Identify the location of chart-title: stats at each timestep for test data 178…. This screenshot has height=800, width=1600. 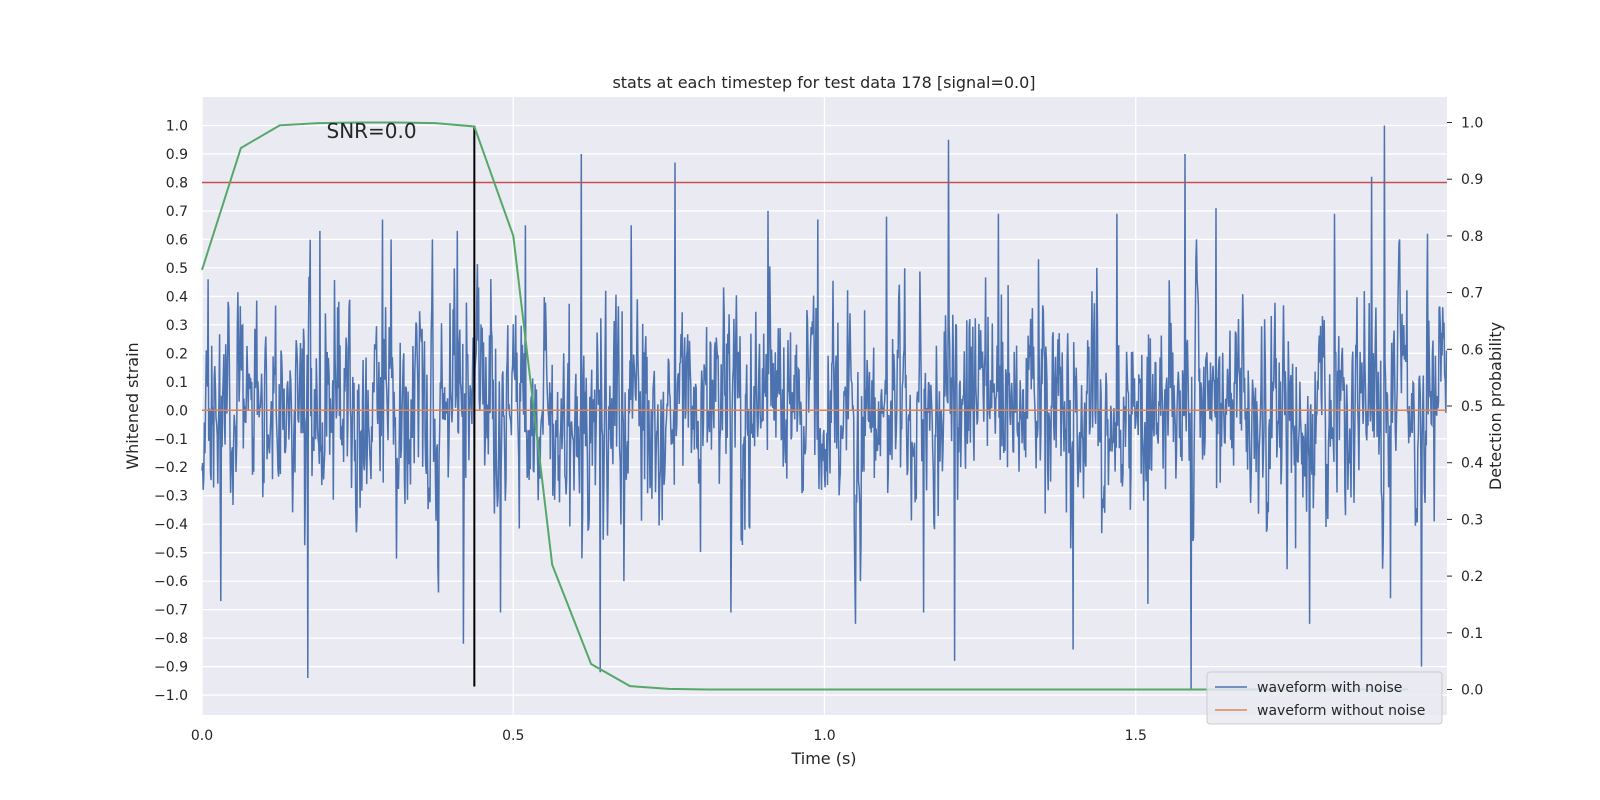
(823, 82).